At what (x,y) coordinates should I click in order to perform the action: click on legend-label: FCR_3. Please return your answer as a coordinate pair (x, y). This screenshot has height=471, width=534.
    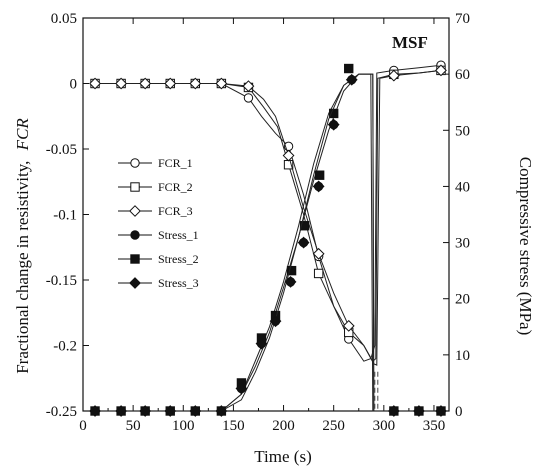
    Looking at the image, I should click on (175, 211).